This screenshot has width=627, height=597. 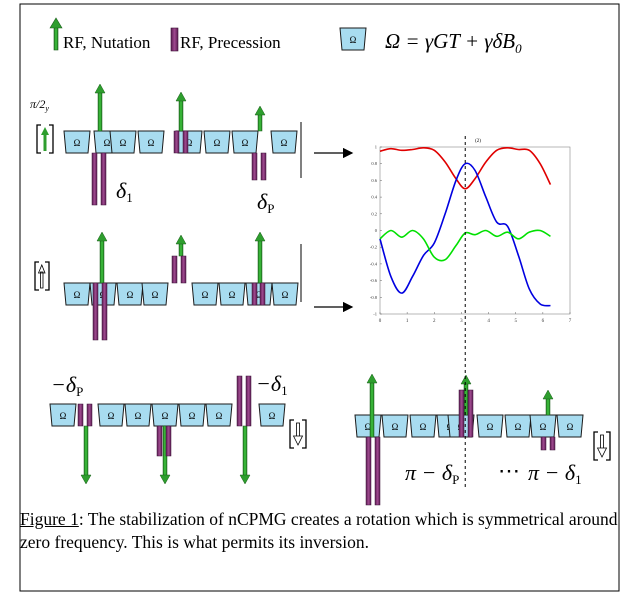 I want to click on neg-delta-p-label: −δP, so click(x=67, y=385).